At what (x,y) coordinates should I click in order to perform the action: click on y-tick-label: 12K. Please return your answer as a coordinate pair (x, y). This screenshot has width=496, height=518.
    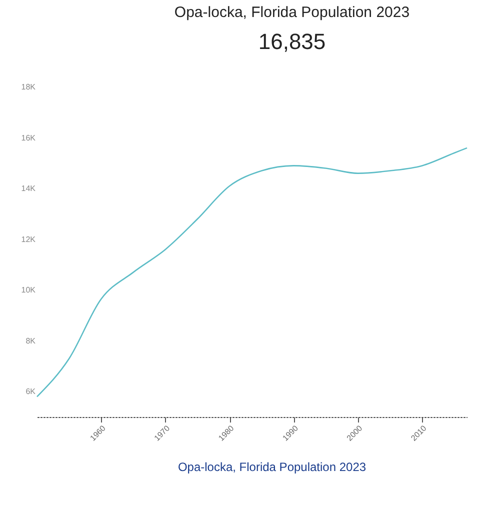
    Looking at the image, I should click on (28, 239).